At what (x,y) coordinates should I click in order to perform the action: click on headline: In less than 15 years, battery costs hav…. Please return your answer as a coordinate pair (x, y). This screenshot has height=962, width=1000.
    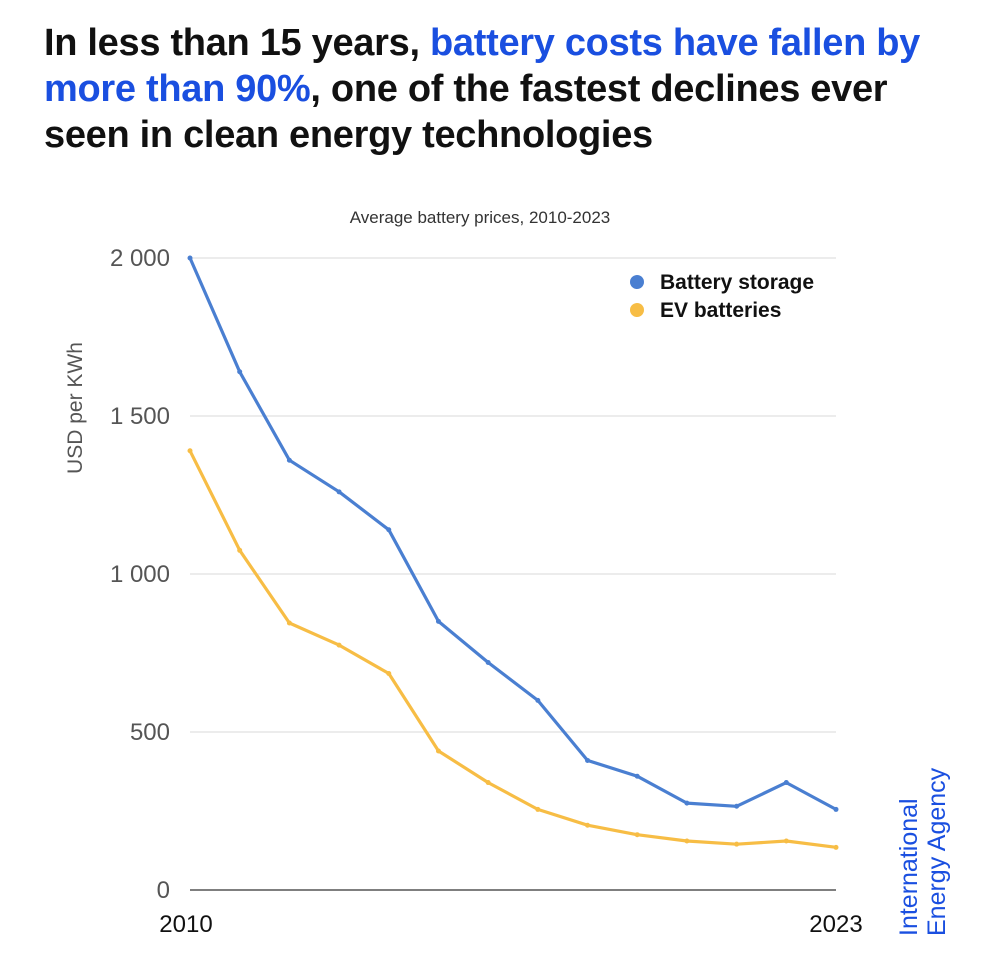
    Looking at the image, I should click on (499, 89).